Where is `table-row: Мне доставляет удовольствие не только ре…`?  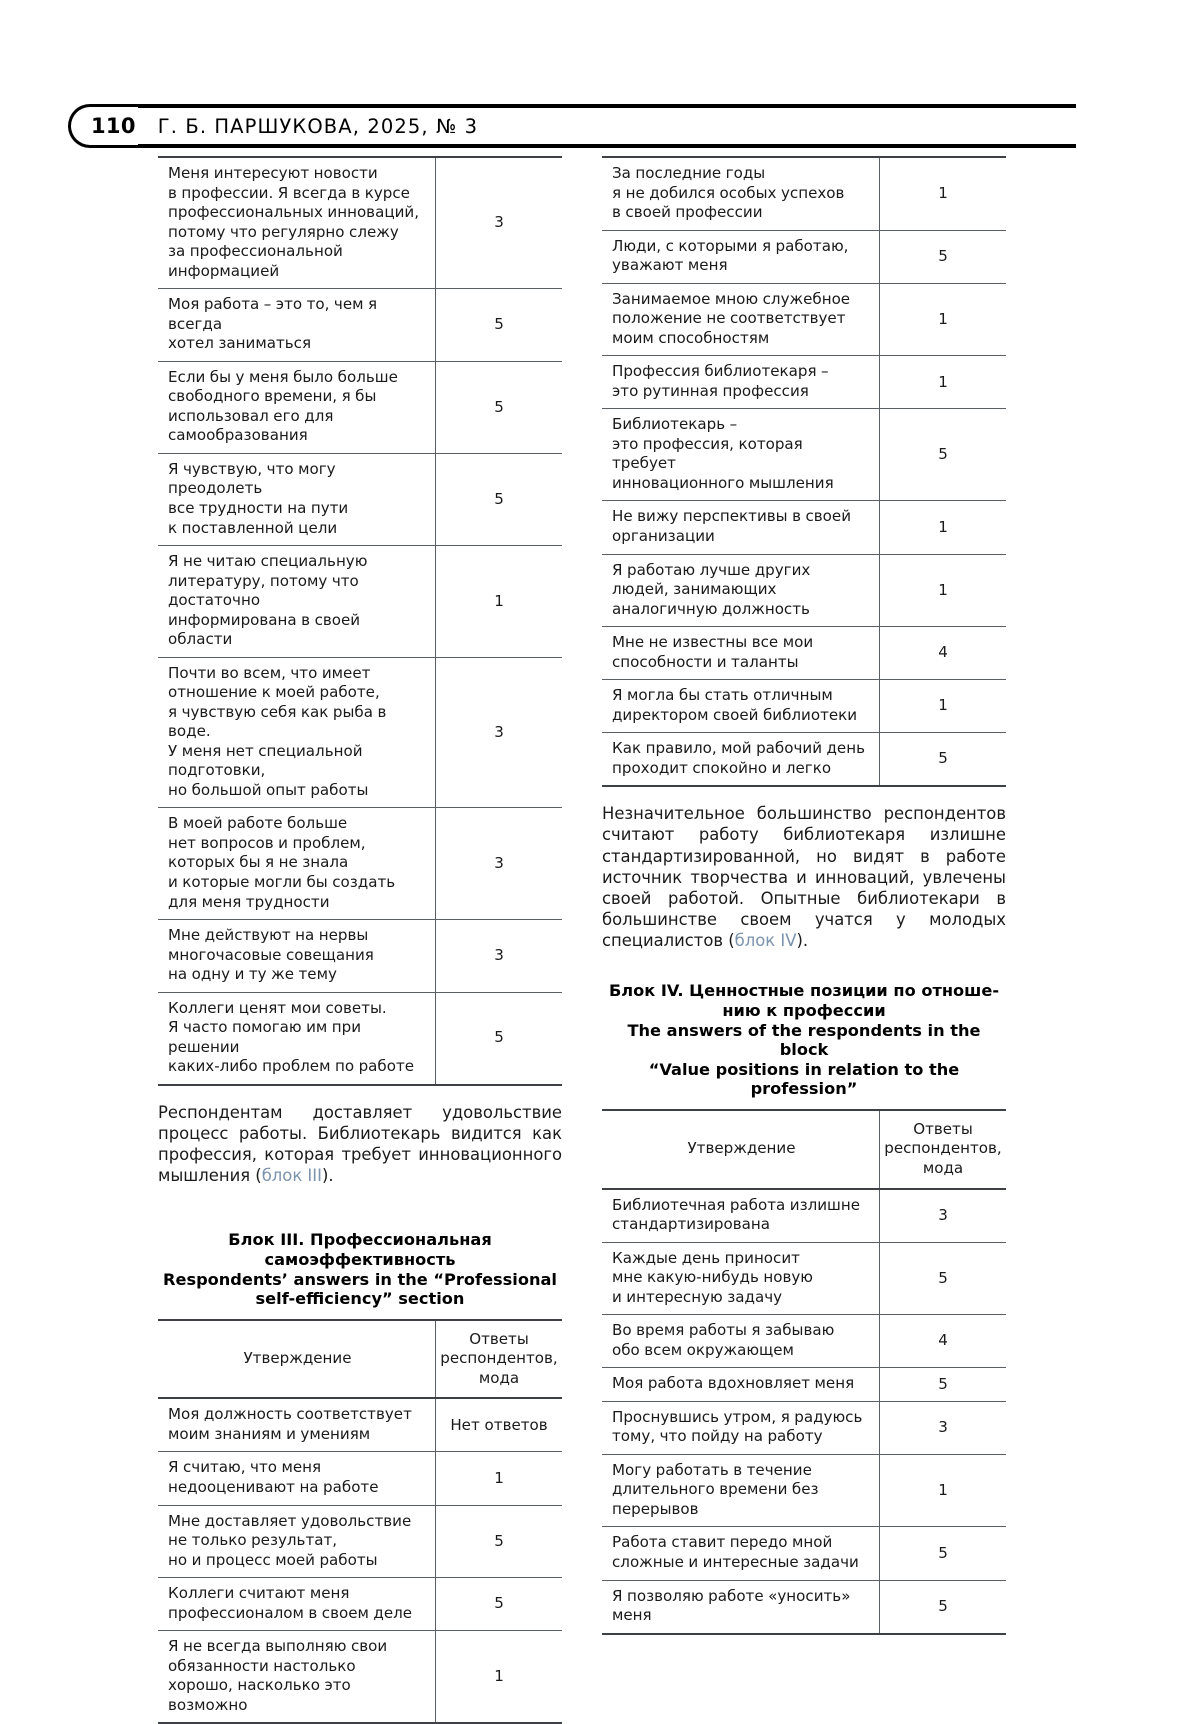 table-row: Мне доставляет удовольствие не только ре… is located at coordinates (360, 1541).